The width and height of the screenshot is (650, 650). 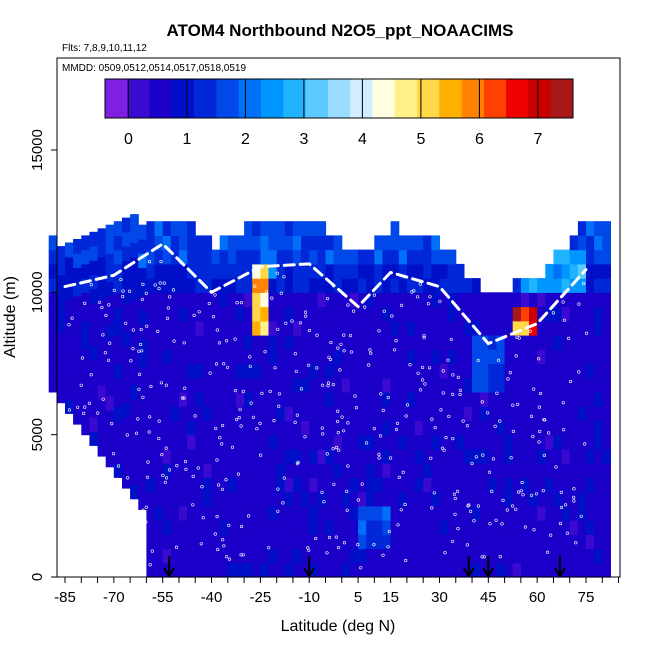 I want to click on flight-path-line, so click(x=325, y=293).